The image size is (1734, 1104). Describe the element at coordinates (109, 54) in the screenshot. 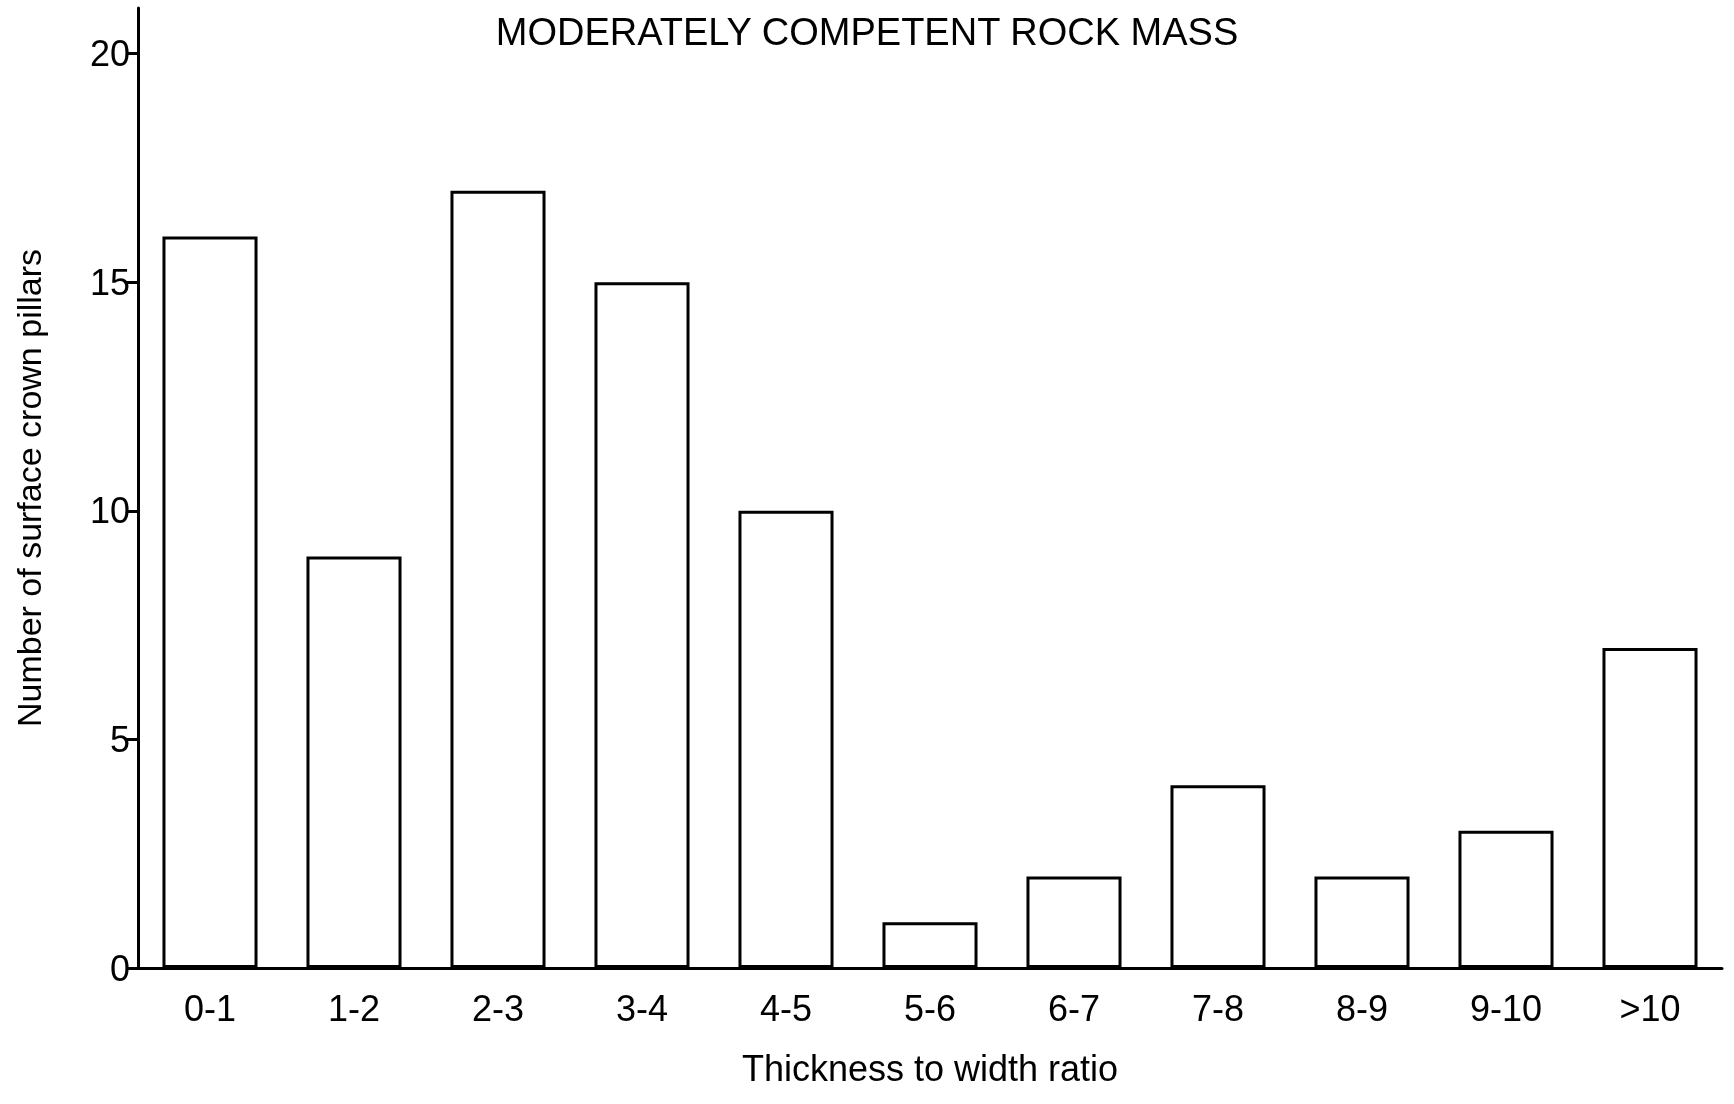

I see `y-tick-label: 20` at that location.